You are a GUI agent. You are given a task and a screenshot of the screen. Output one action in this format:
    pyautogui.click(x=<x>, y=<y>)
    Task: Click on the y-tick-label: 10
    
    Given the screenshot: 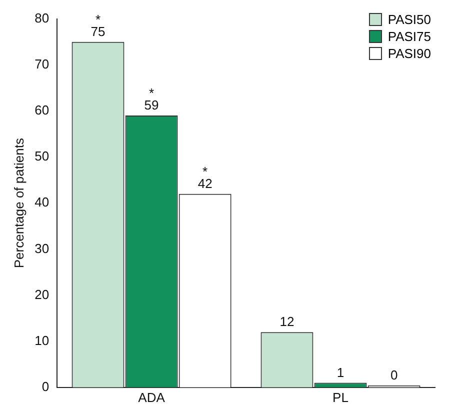 What is the action you would take?
    pyautogui.click(x=42, y=340)
    